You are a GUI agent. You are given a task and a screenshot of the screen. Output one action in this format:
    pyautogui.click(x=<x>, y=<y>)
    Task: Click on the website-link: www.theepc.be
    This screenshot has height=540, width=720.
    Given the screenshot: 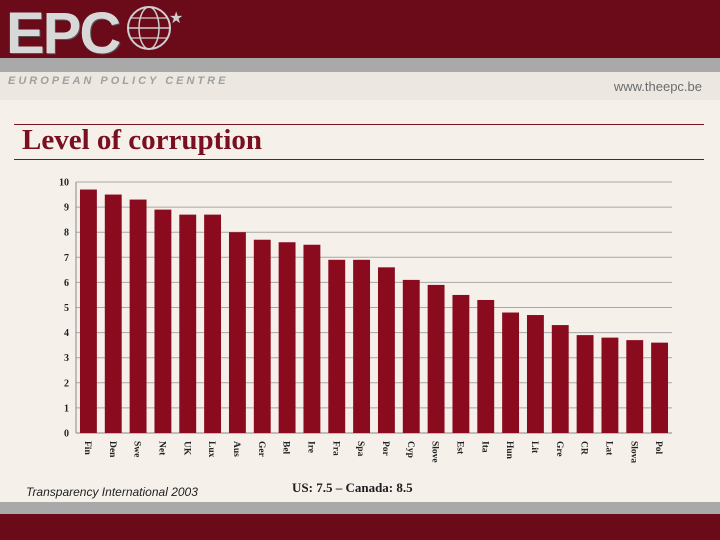 What is the action you would take?
    pyautogui.click(x=657, y=86)
    